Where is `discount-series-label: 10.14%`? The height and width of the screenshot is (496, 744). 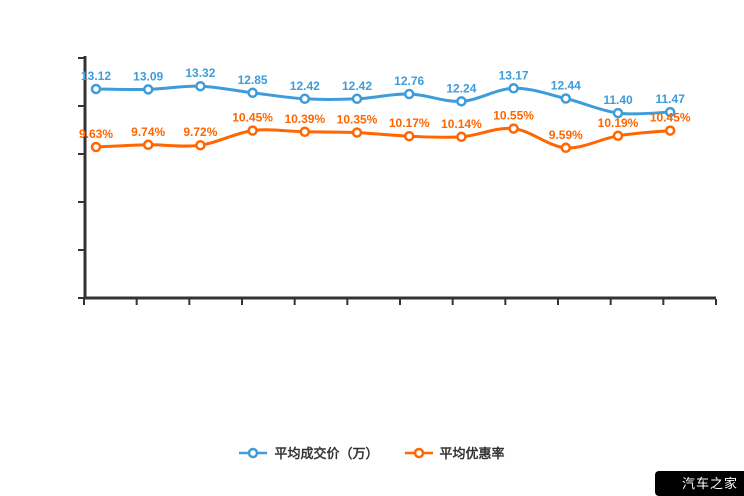 discount-series-label: 10.14% is located at coordinates (461, 124).